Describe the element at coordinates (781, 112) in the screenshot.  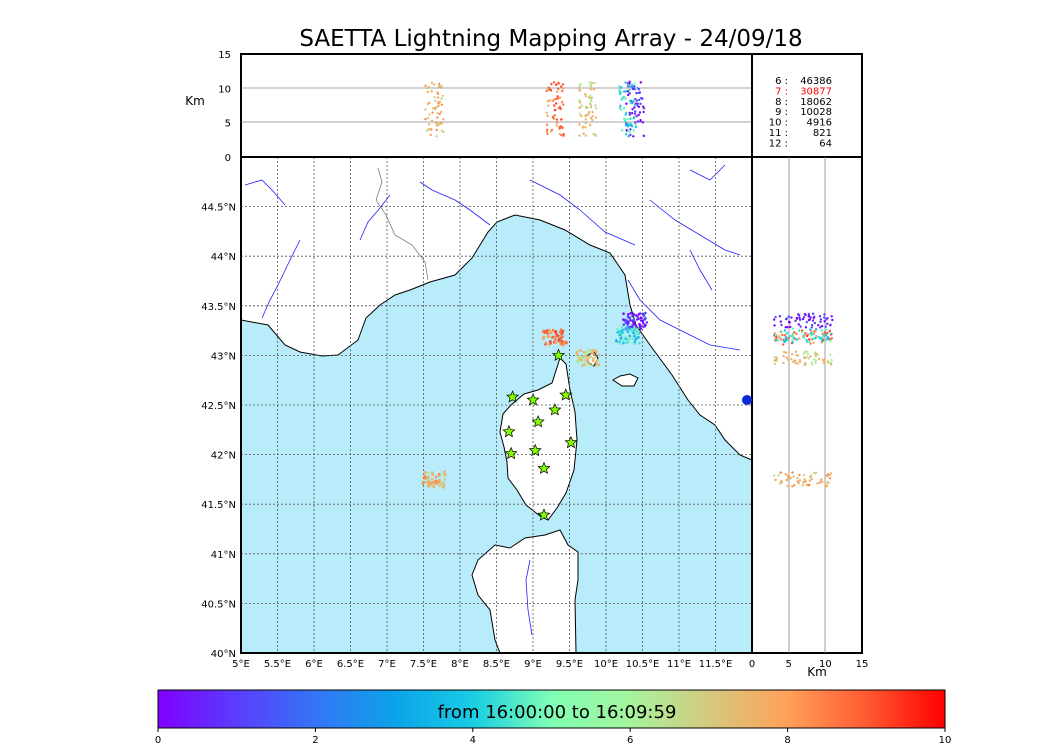
I see `count-label: 9 :` at that location.